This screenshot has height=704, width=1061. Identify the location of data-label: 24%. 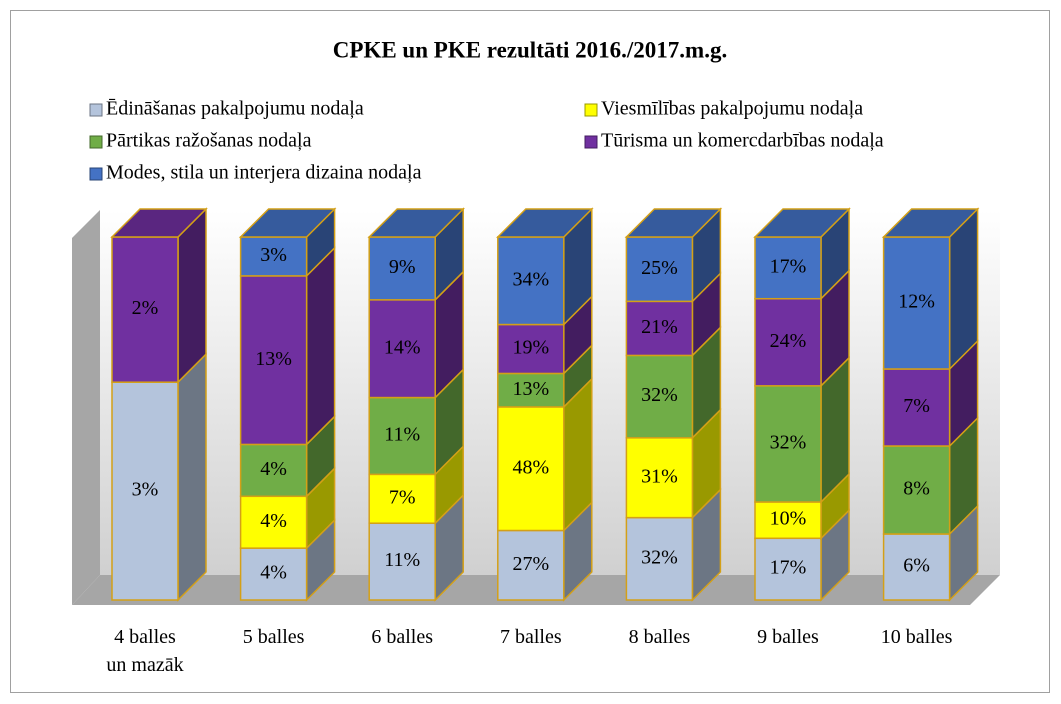
(788, 341).